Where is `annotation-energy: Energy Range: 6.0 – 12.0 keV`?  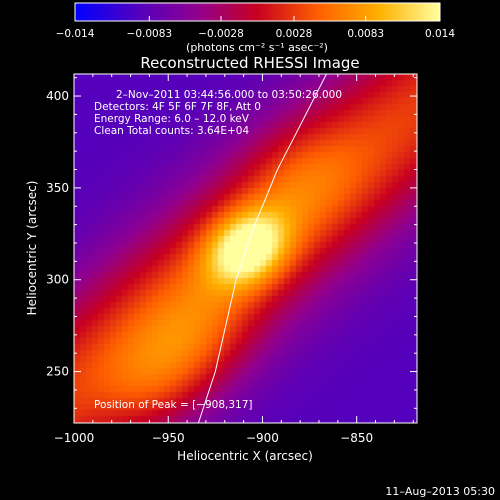
annotation-energy: Energy Range: 6.0 – 12.0 keV is located at coordinates (172, 119).